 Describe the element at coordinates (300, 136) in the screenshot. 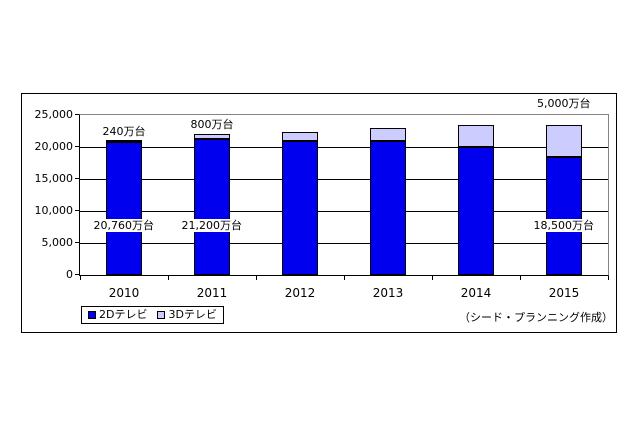

I see `bar-3d-2012` at that location.